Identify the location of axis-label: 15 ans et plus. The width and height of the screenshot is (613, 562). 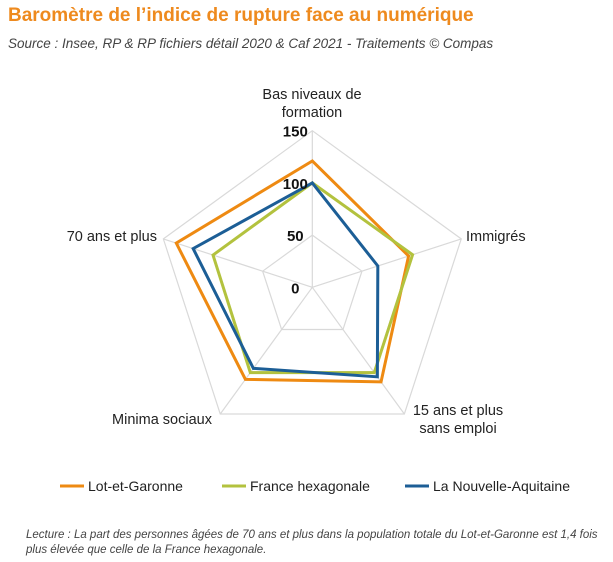
(458, 411).